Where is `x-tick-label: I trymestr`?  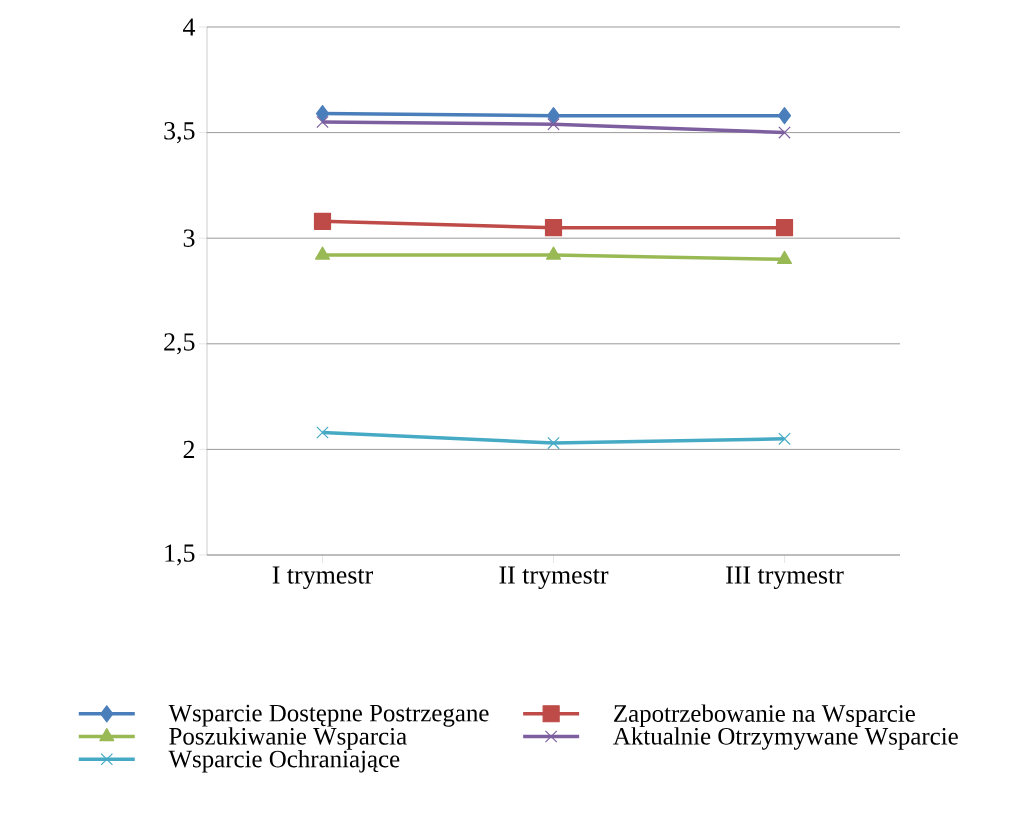
x-tick-label: I trymestr is located at coordinates (323, 578).